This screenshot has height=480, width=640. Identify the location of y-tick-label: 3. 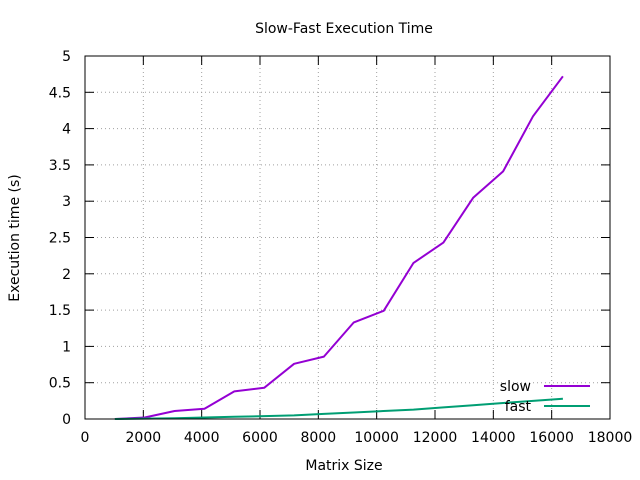
(66, 202).